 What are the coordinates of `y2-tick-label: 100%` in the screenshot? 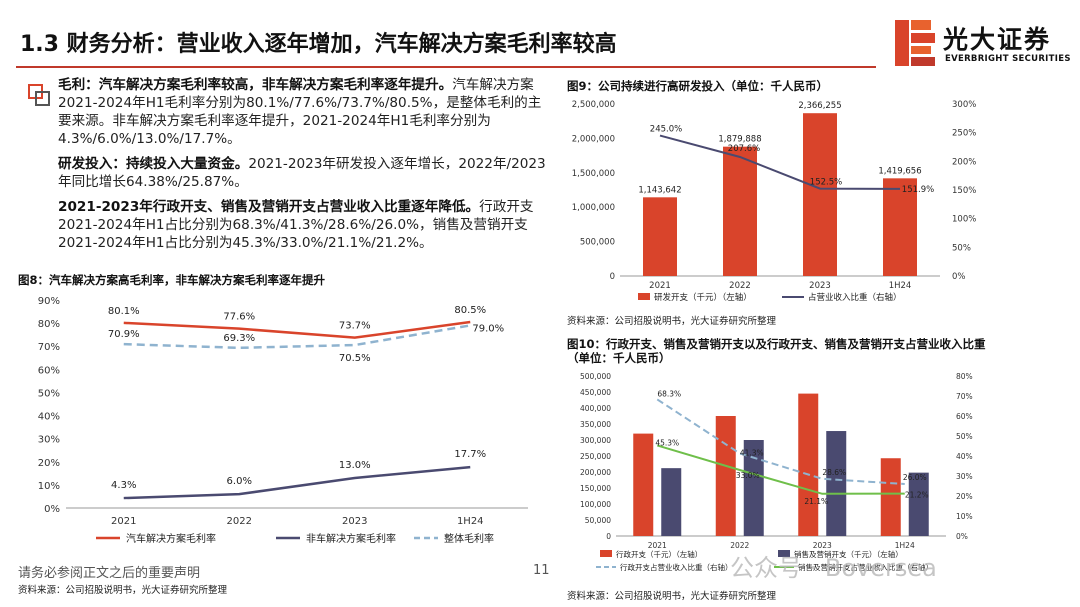 It's located at (964, 220).